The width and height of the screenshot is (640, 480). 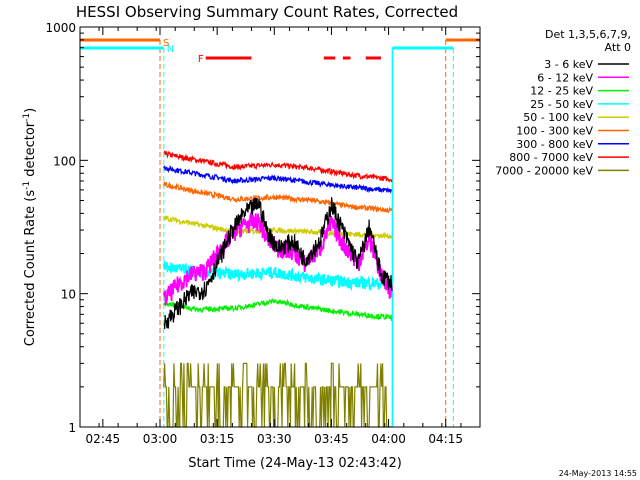 What do you see at coordinates (551, 157) in the screenshot?
I see `legend-label-7: 800 - 7000 keV` at bounding box center [551, 157].